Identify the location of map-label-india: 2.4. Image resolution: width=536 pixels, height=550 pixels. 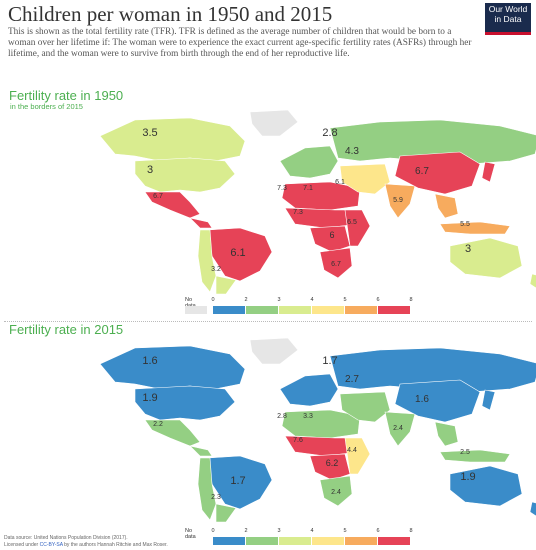
(398, 428).